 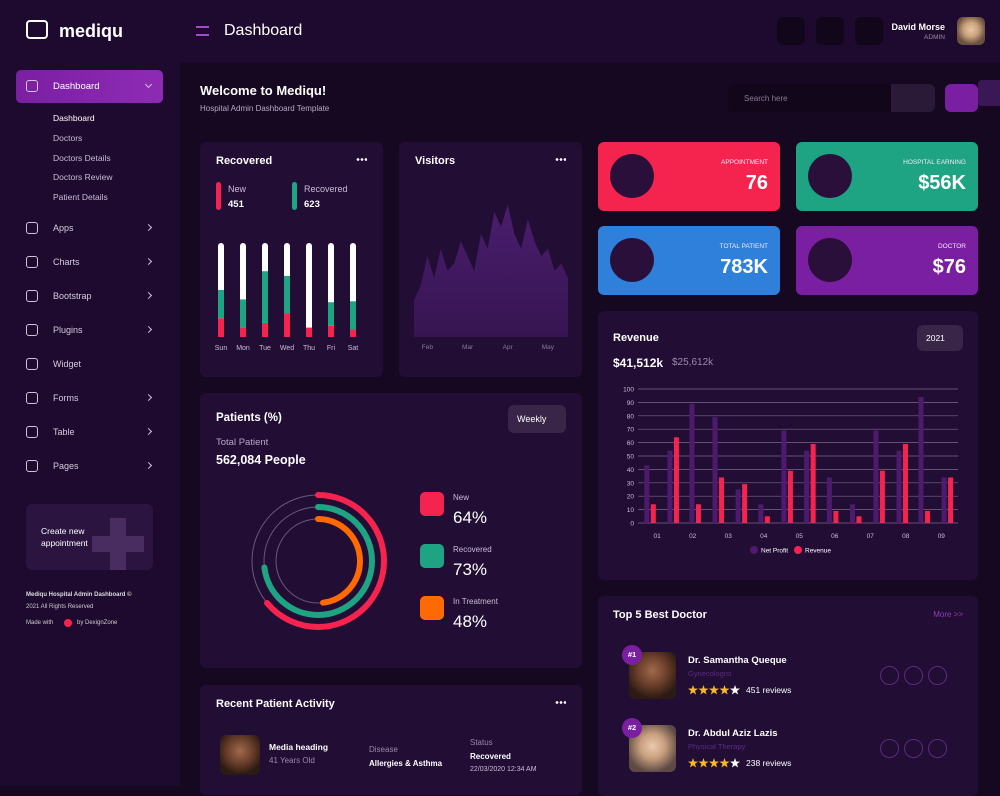 I want to click on x-tick-label: 06, so click(x=835, y=536).